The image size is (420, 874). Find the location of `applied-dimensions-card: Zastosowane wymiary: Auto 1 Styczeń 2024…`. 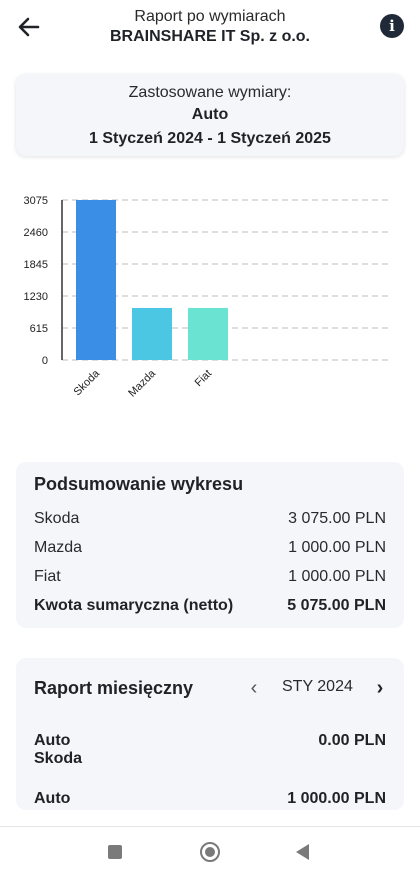

applied-dimensions-card: Zastosowane wymiary: Auto 1 Styczeń 2024… is located at coordinates (210, 115).